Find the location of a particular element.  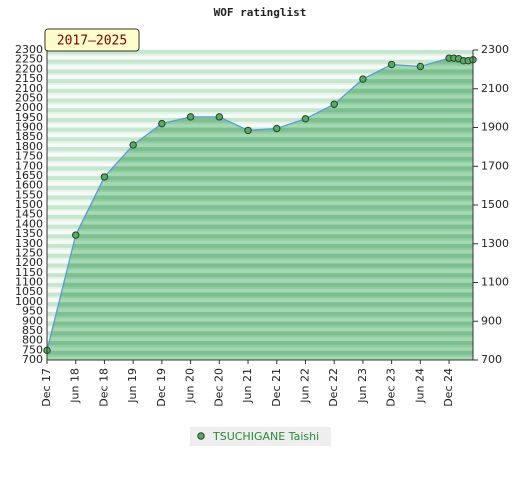

x-tick-label: Jun 18 is located at coordinates (75, 386).